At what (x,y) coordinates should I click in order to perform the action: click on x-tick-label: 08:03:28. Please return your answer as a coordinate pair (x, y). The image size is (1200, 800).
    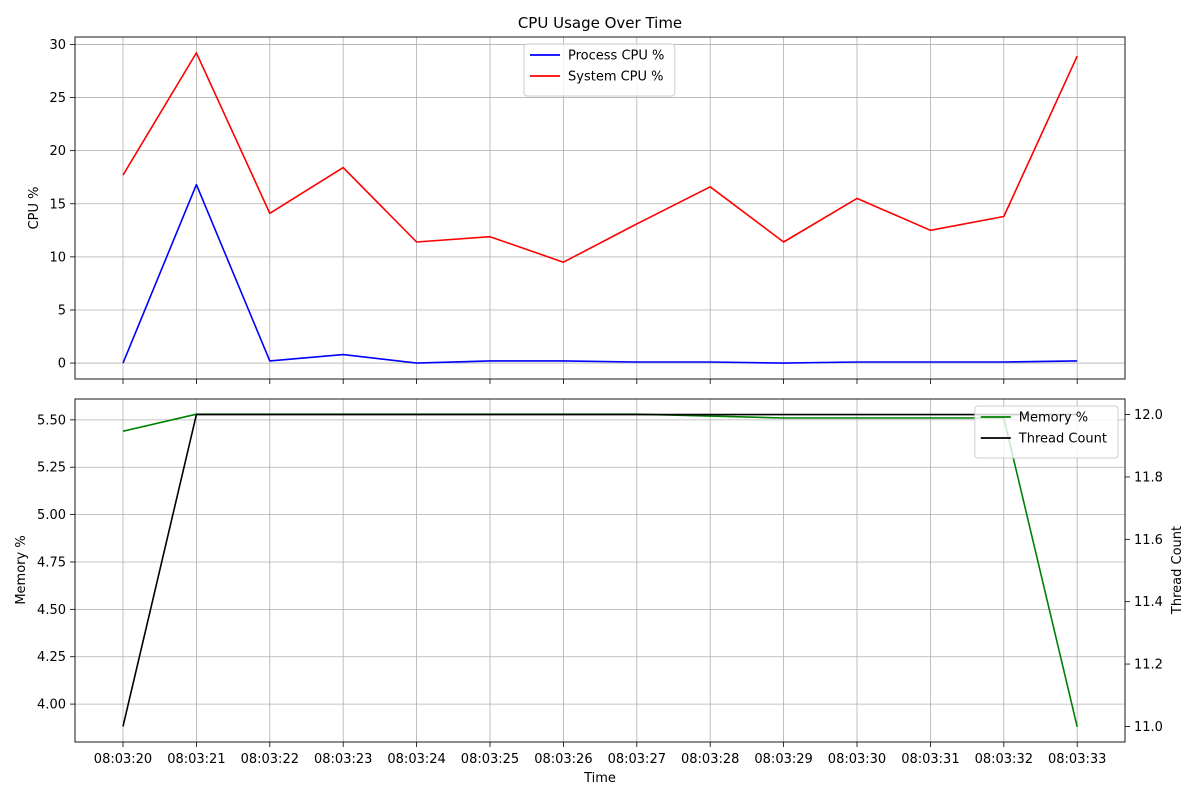
    Looking at the image, I should click on (710, 759).